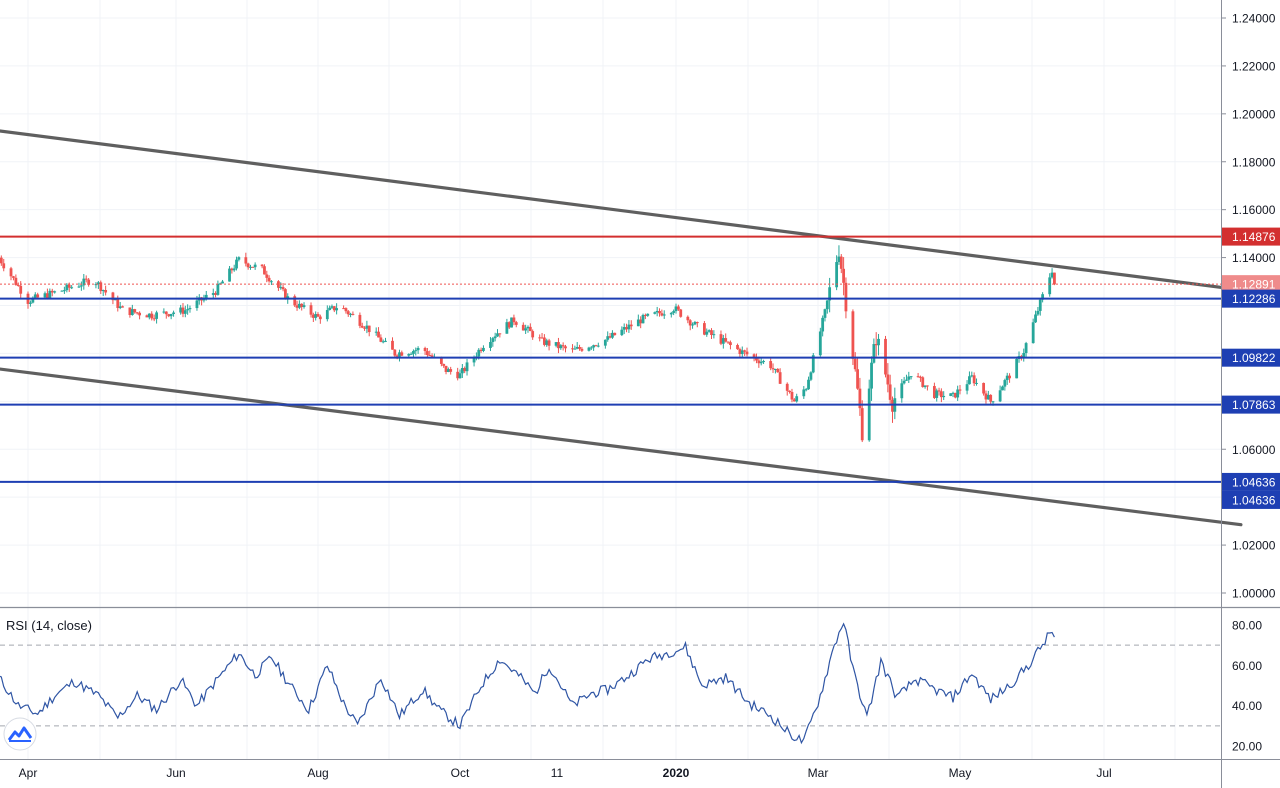  What do you see at coordinates (20, 734) in the screenshot?
I see `tradingview-logo-icon` at bounding box center [20, 734].